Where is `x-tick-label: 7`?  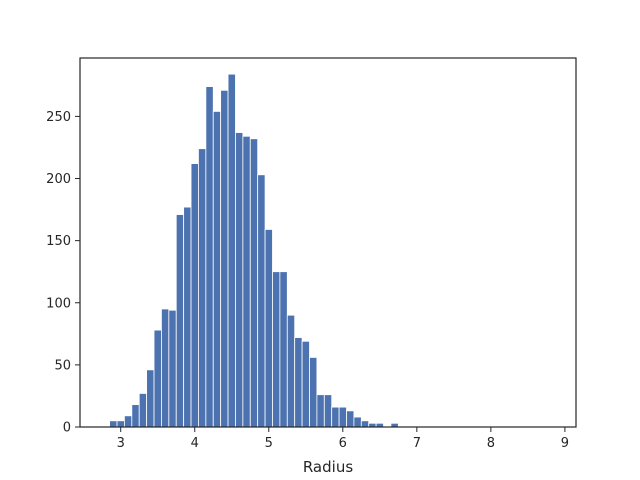
x-tick-label: 7 is located at coordinates (417, 443).